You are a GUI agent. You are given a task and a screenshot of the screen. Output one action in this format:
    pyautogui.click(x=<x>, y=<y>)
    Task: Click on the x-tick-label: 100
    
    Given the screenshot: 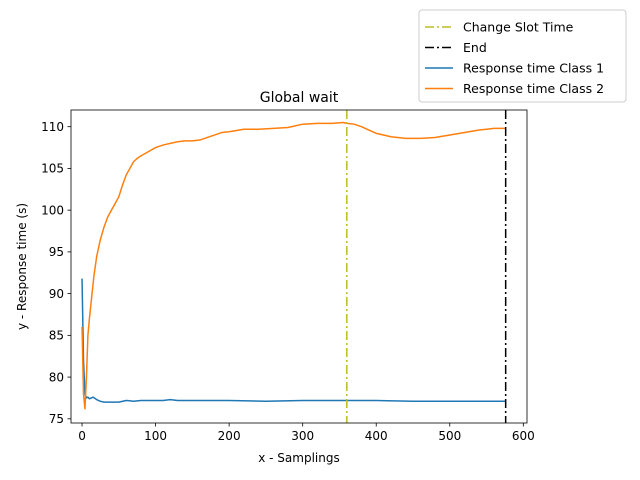 What is the action you would take?
    pyautogui.click(x=155, y=436)
    